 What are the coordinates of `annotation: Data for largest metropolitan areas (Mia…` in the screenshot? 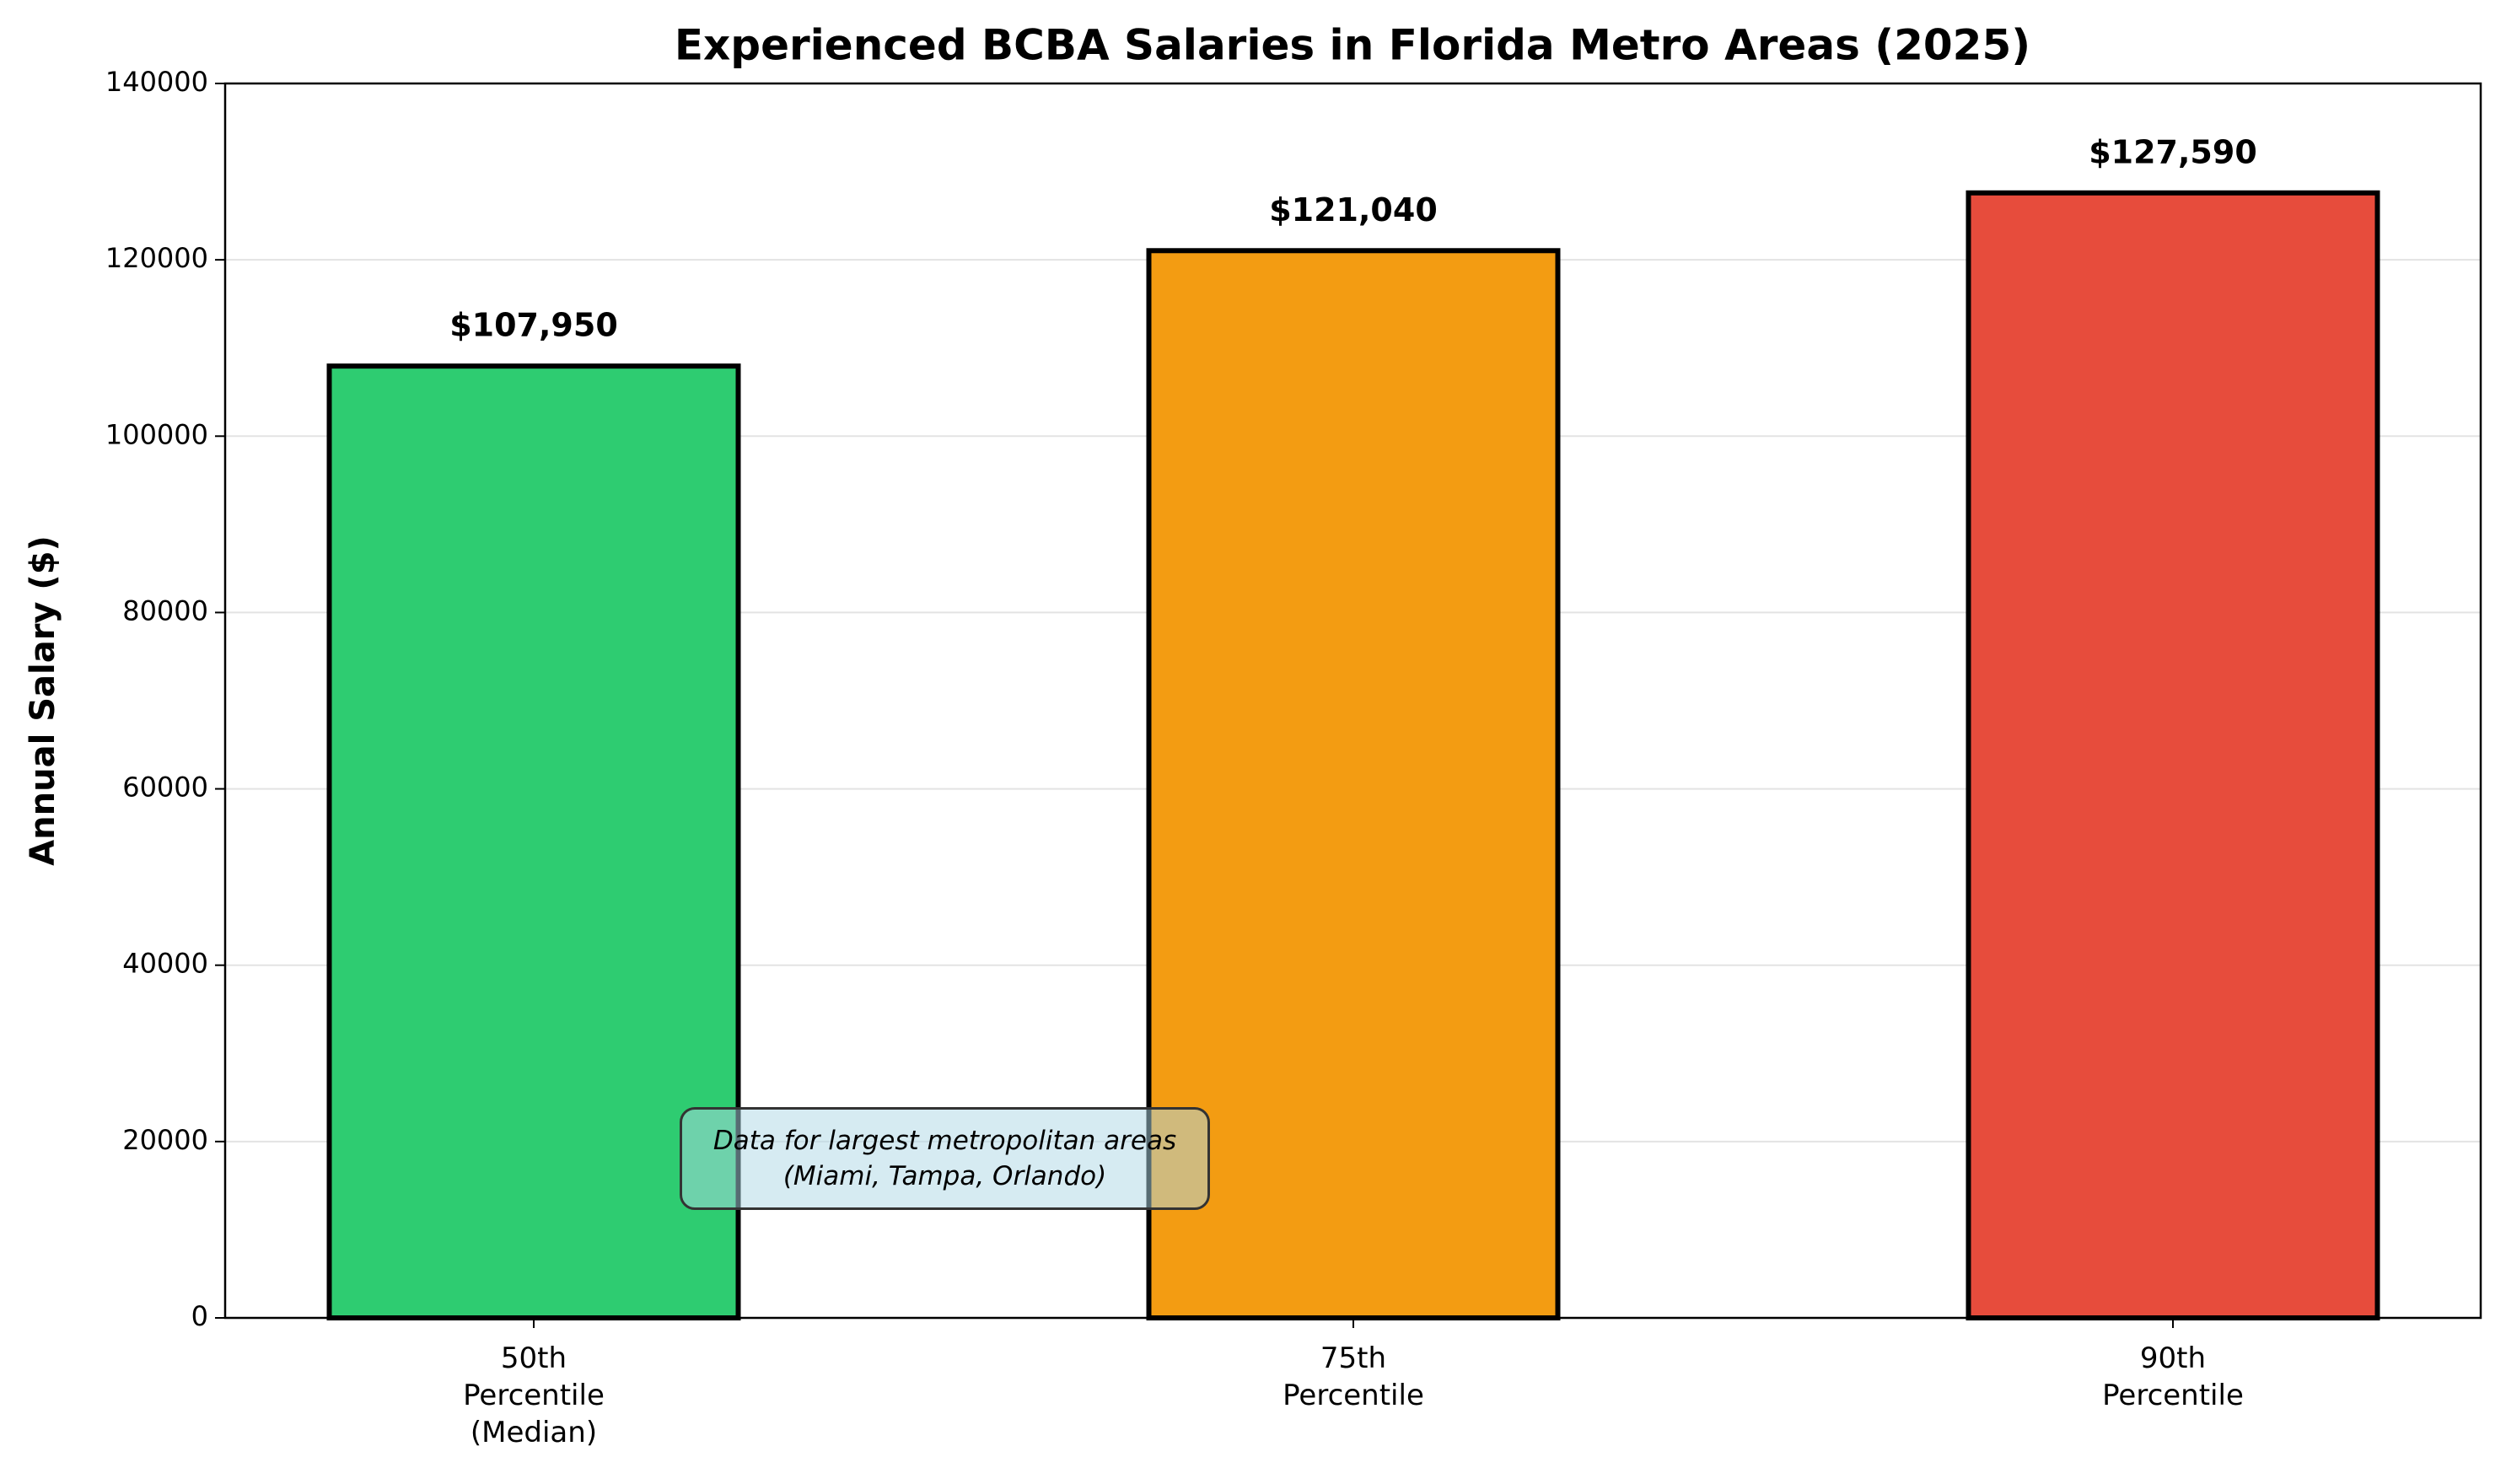 It's located at (945, 1158).